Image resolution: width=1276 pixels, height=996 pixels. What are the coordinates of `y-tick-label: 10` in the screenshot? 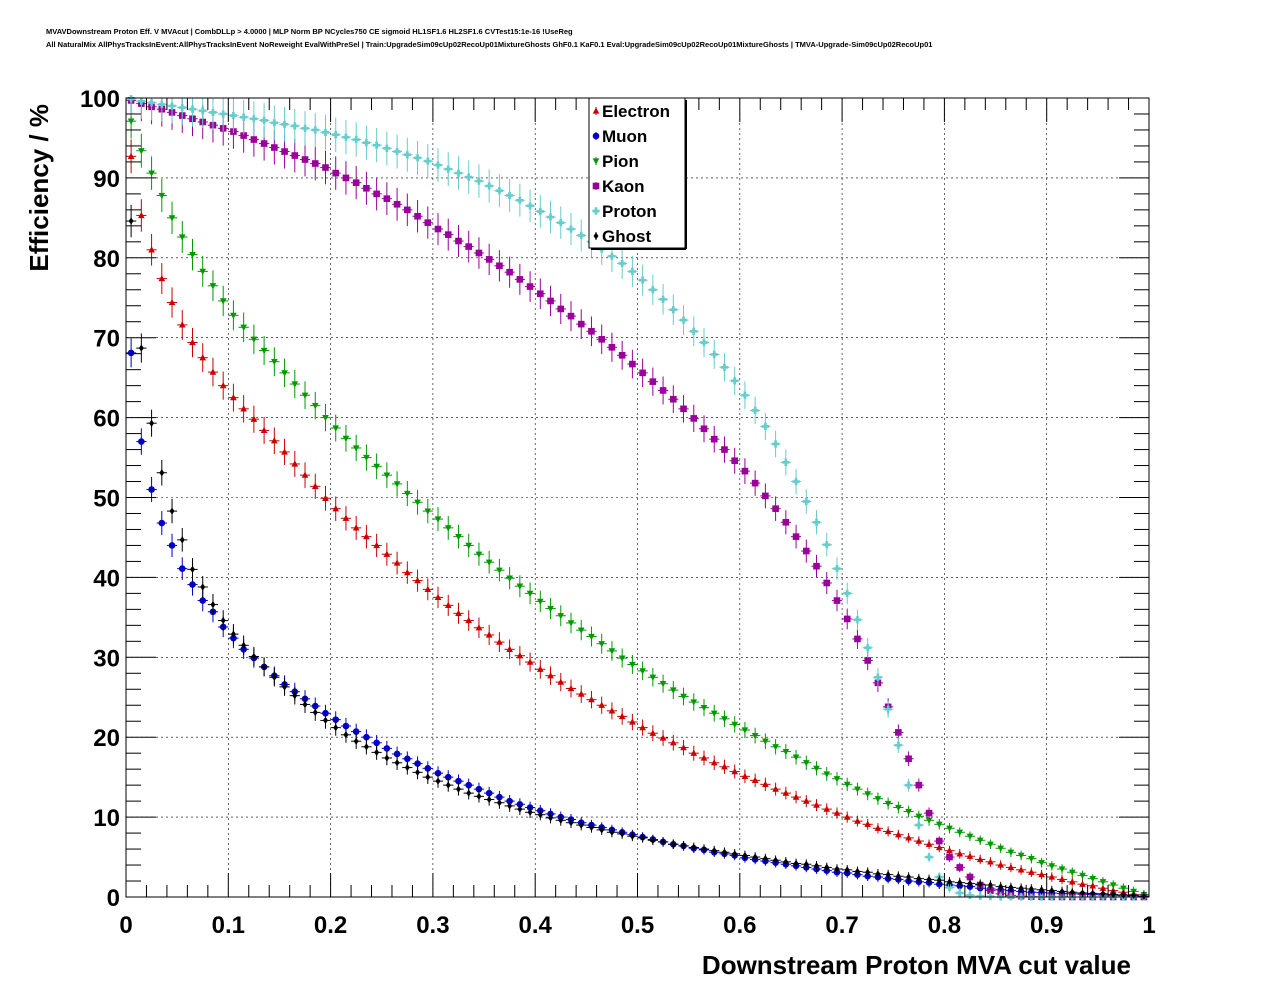 It's located at (106, 818).